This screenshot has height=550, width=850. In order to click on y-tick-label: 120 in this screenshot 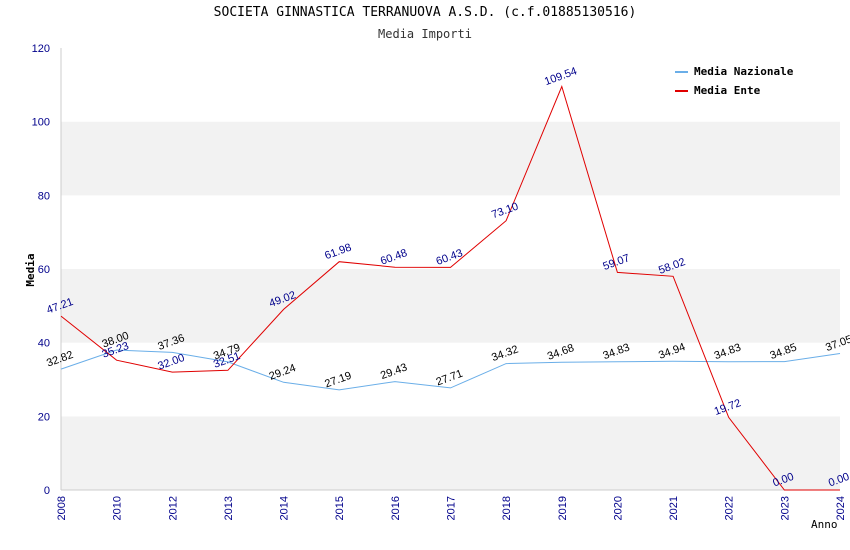, I will do `click(41, 49)`.